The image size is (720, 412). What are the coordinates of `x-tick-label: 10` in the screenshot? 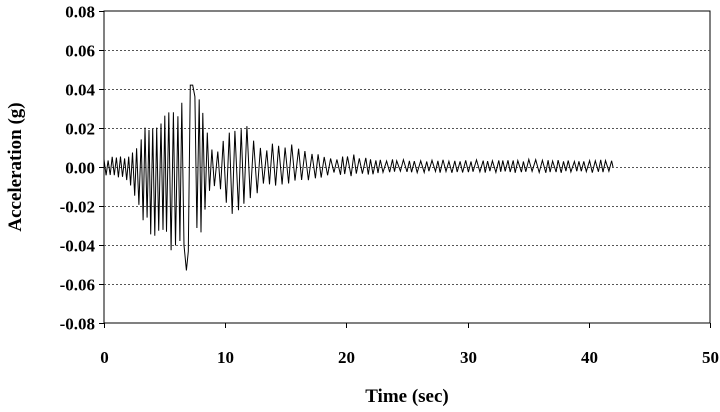 It's located at (225, 357).